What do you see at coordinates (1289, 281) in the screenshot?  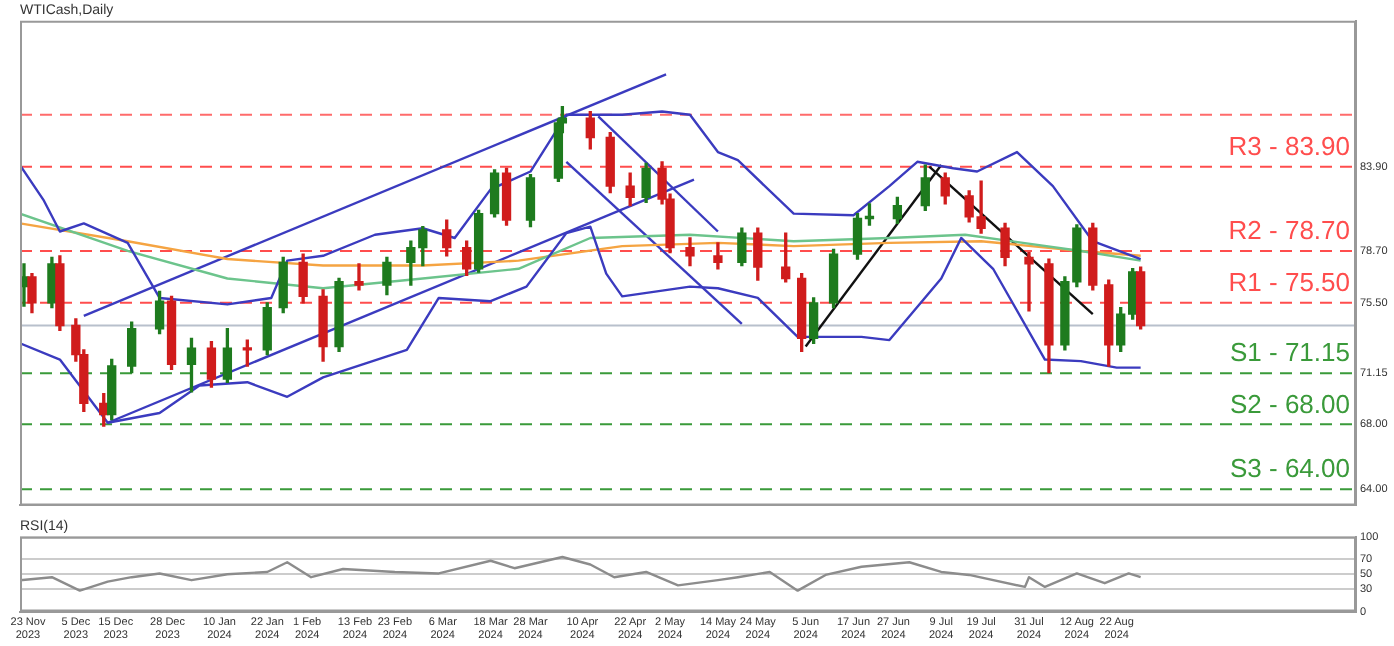 I see `ref-line-label: R1 - 75.50` at bounding box center [1289, 281].